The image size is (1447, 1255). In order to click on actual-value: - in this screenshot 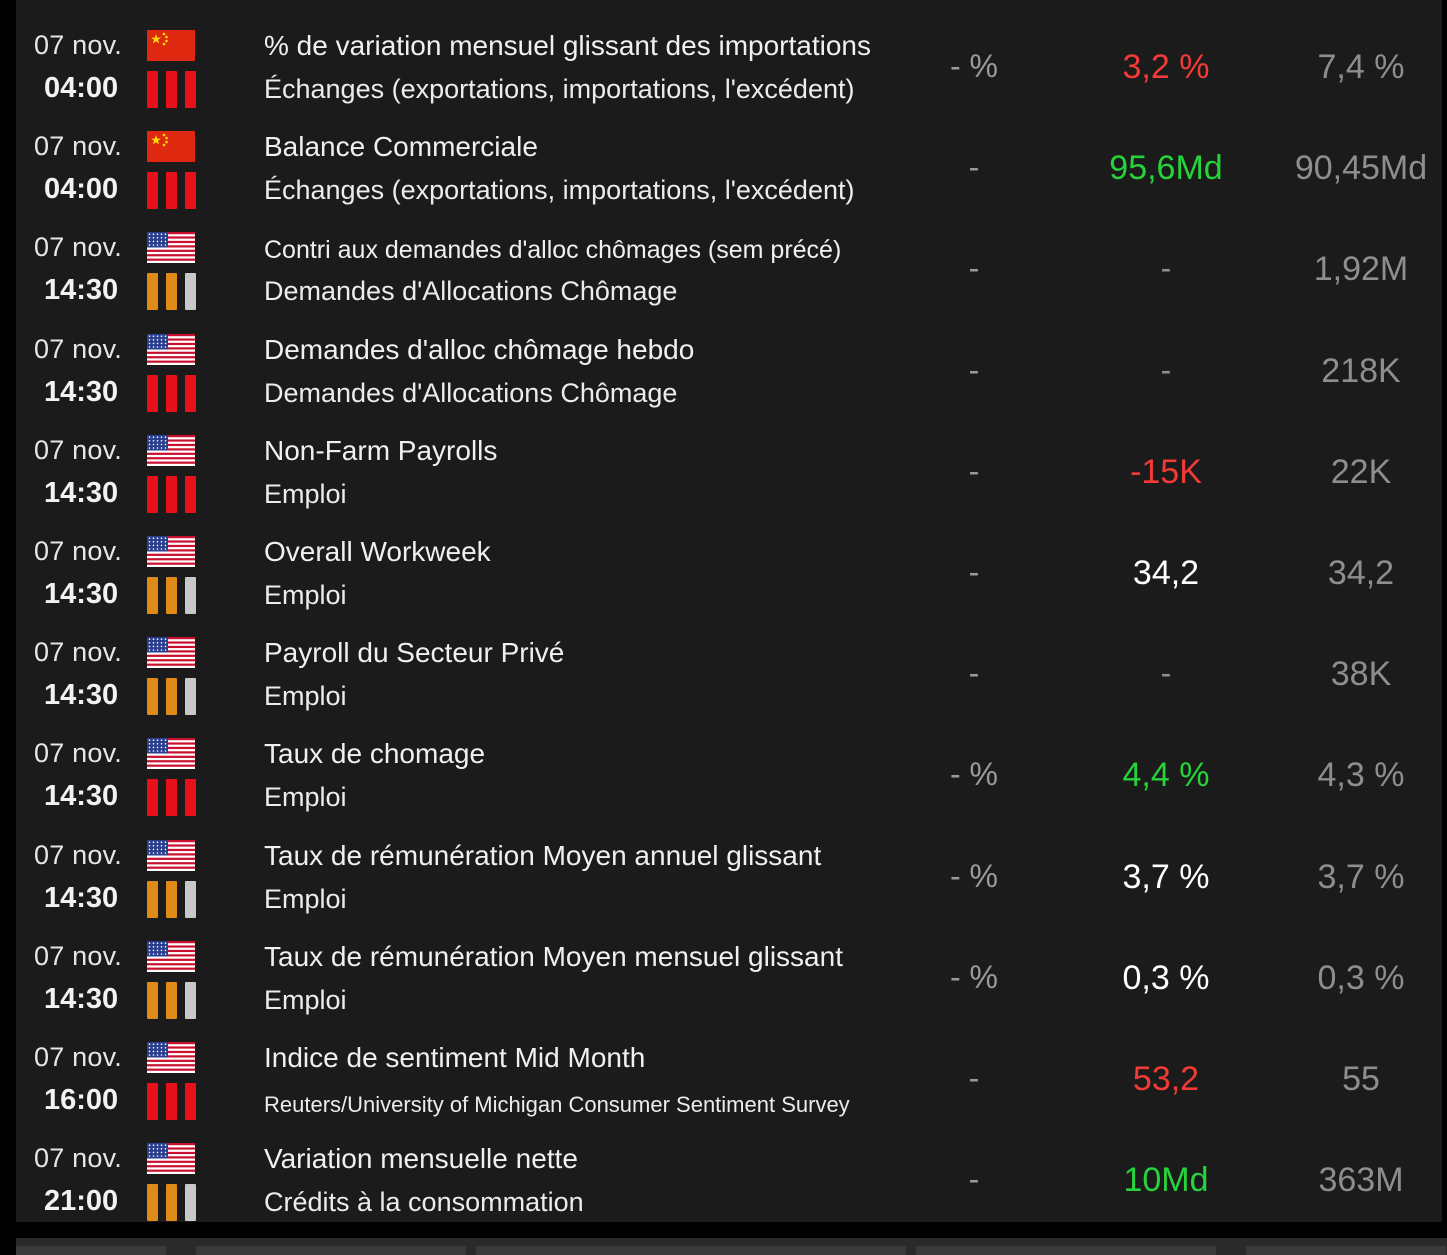, I will do `click(1166, 268)`.